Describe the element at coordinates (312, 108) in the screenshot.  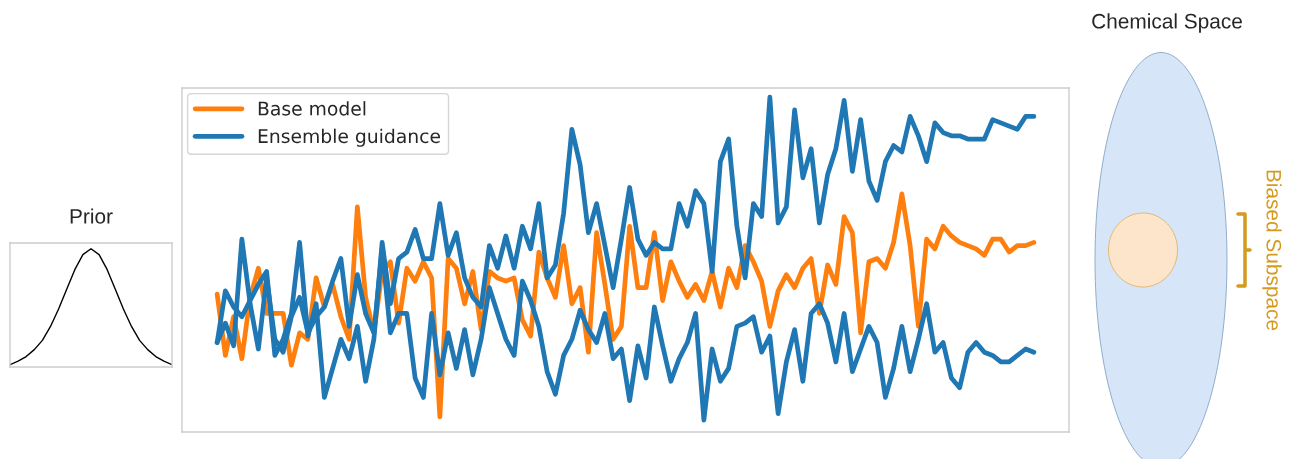
I see `legend-label: Base model` at that location.